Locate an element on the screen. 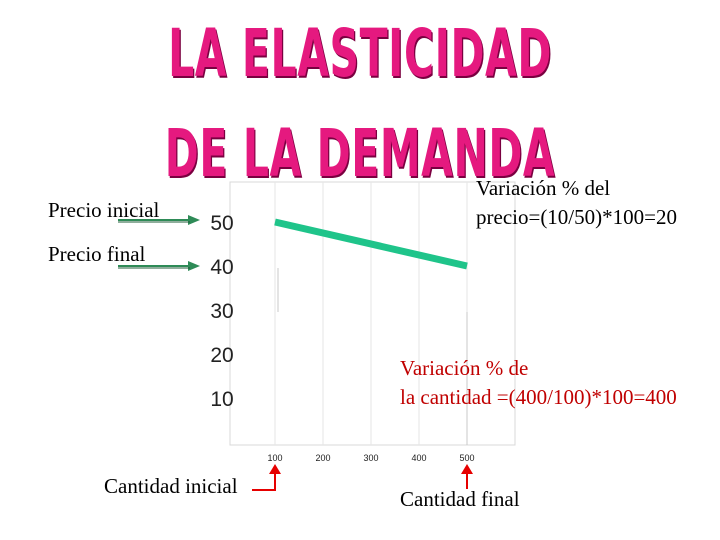 This screenshot has width=720, height=540. y-tick-label: 50 is located at coordinates (221, 223).